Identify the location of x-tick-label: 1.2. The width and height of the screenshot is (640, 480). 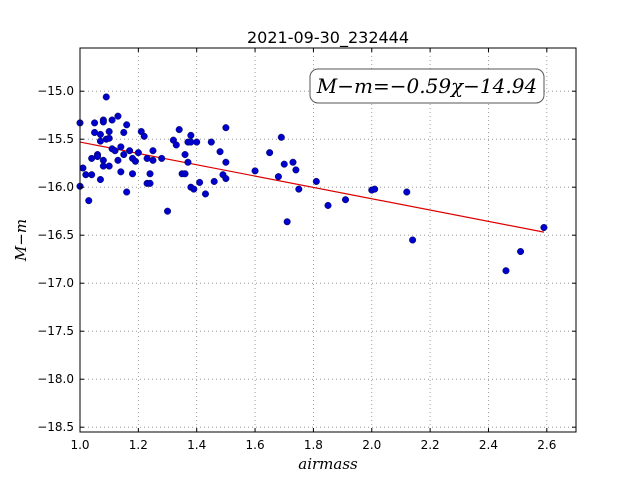
(138, 445).